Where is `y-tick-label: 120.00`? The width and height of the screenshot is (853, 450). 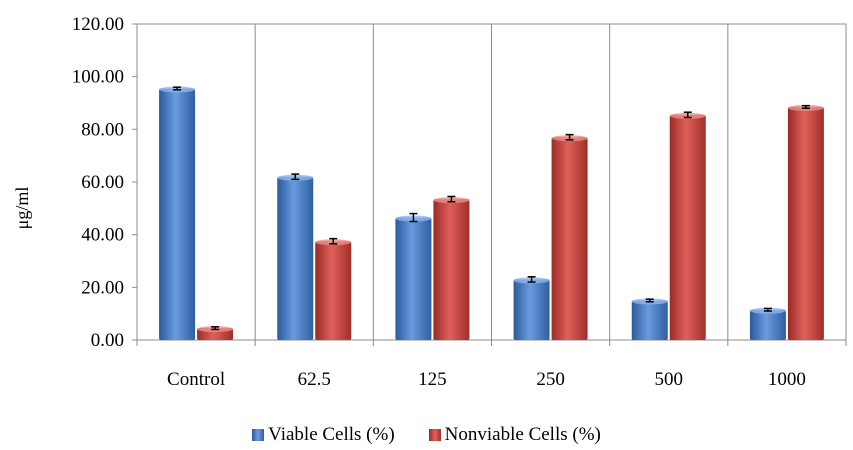
y-tick-label: 120.00 is located at coordinates (98, 24).